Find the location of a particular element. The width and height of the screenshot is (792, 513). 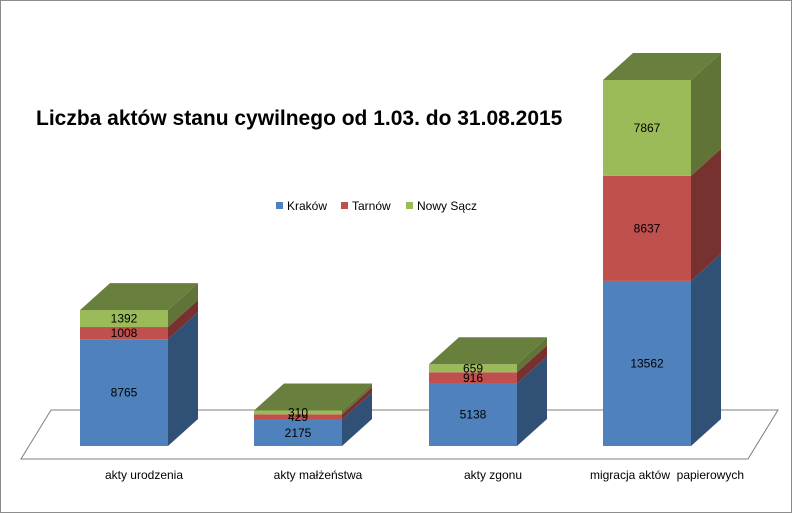

bar-migracja-aktow-papierowych-krakow-front is located at coordinates (647, 363).